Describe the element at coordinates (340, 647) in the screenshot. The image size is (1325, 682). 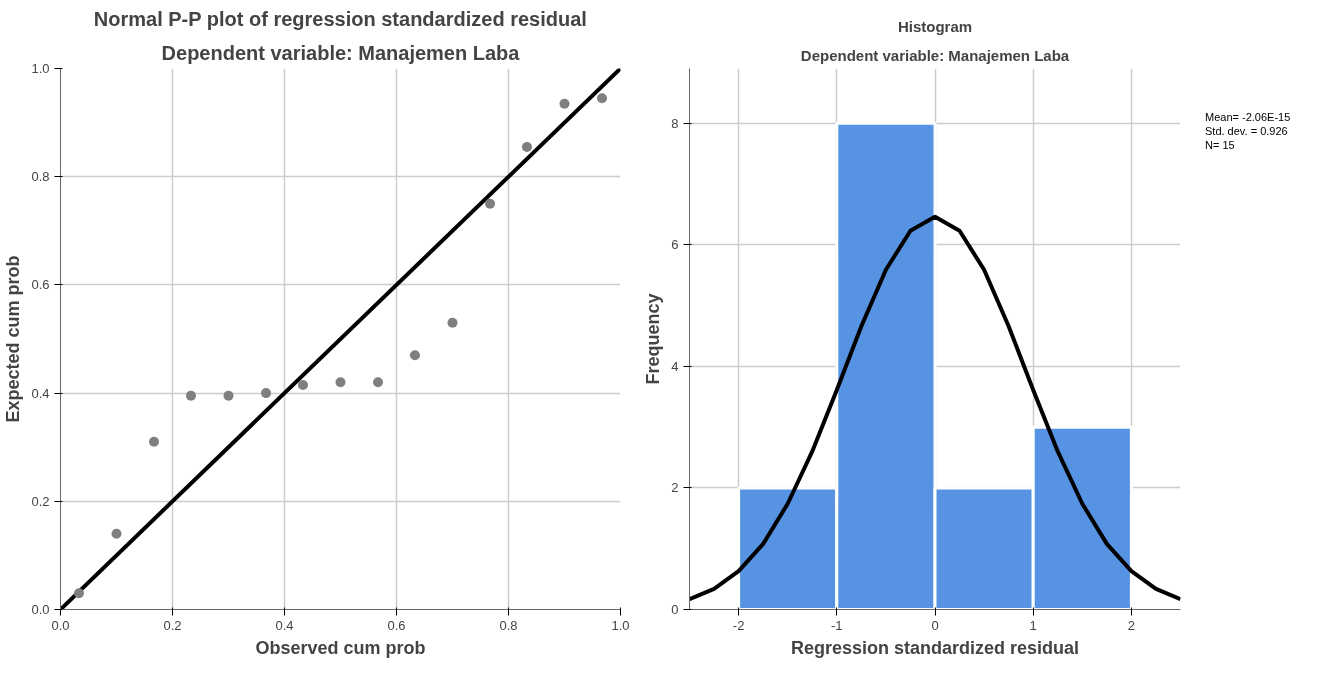
I see `x-axis-title: Observed cum prob` at that location.